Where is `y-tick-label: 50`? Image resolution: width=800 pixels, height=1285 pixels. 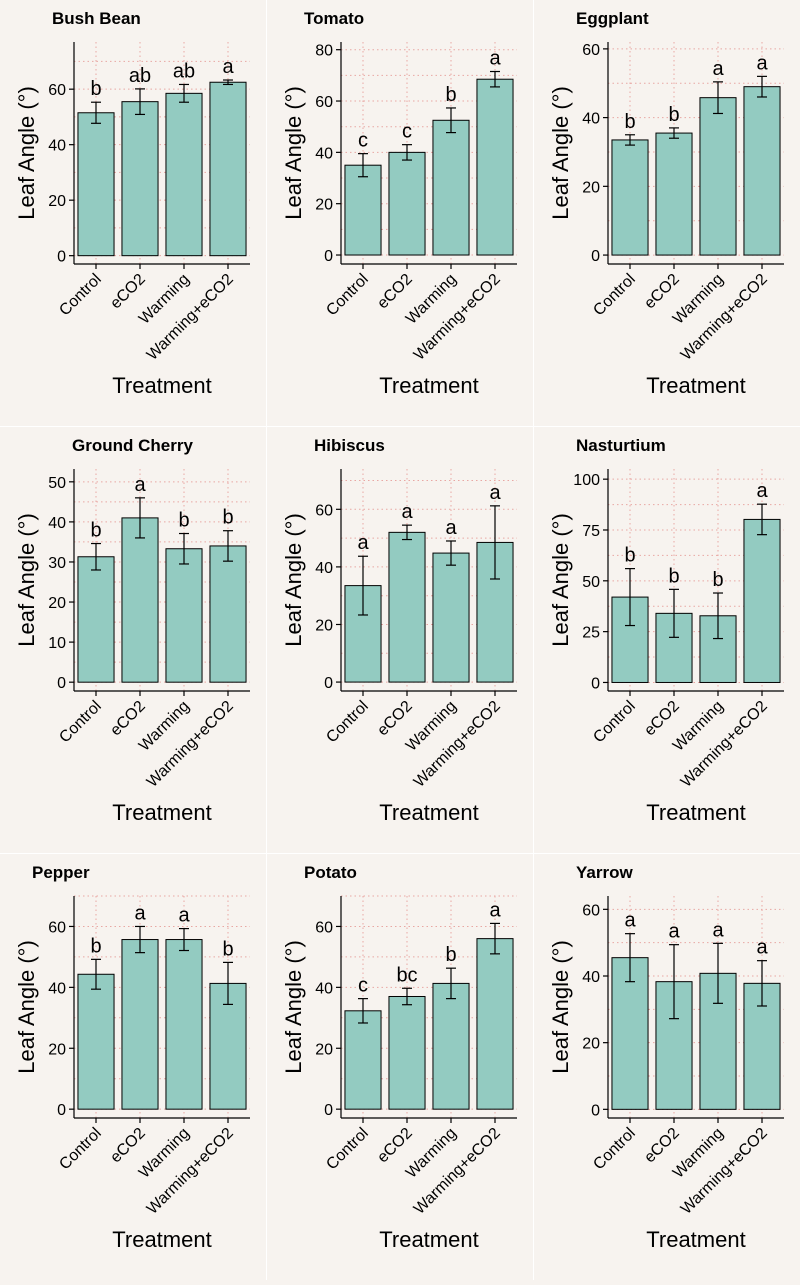
y-tick-label: 50 is located at coordinates (591, 582).